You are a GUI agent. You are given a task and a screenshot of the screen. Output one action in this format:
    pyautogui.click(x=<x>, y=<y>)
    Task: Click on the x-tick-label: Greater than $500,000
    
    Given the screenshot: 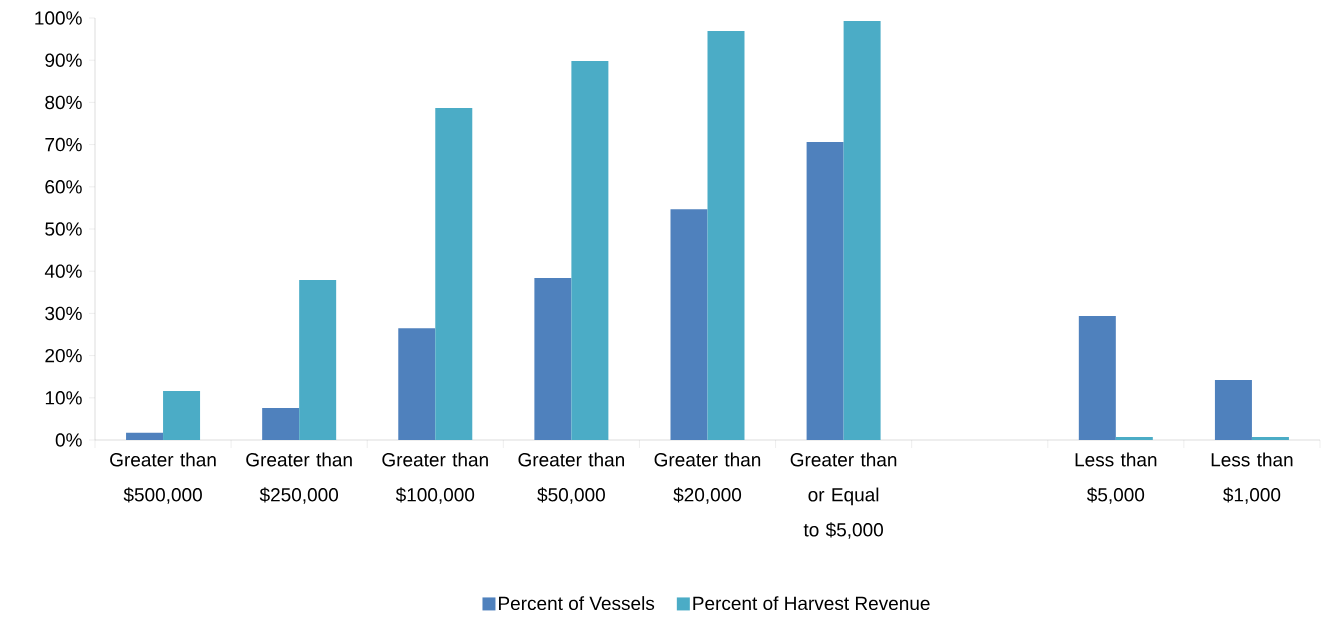 What is the action you would take?
    pyautogui.click(x=163, y=478)
    